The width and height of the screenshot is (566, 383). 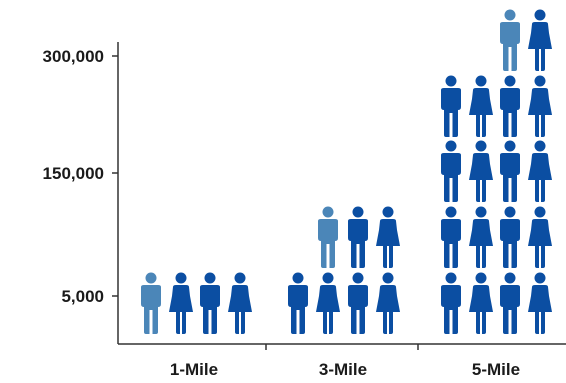 What do you see at coordinates (73, 173) in the screenshot?
I see `y-tick-label-150000: 150,000` at bounding box center [73, 173].